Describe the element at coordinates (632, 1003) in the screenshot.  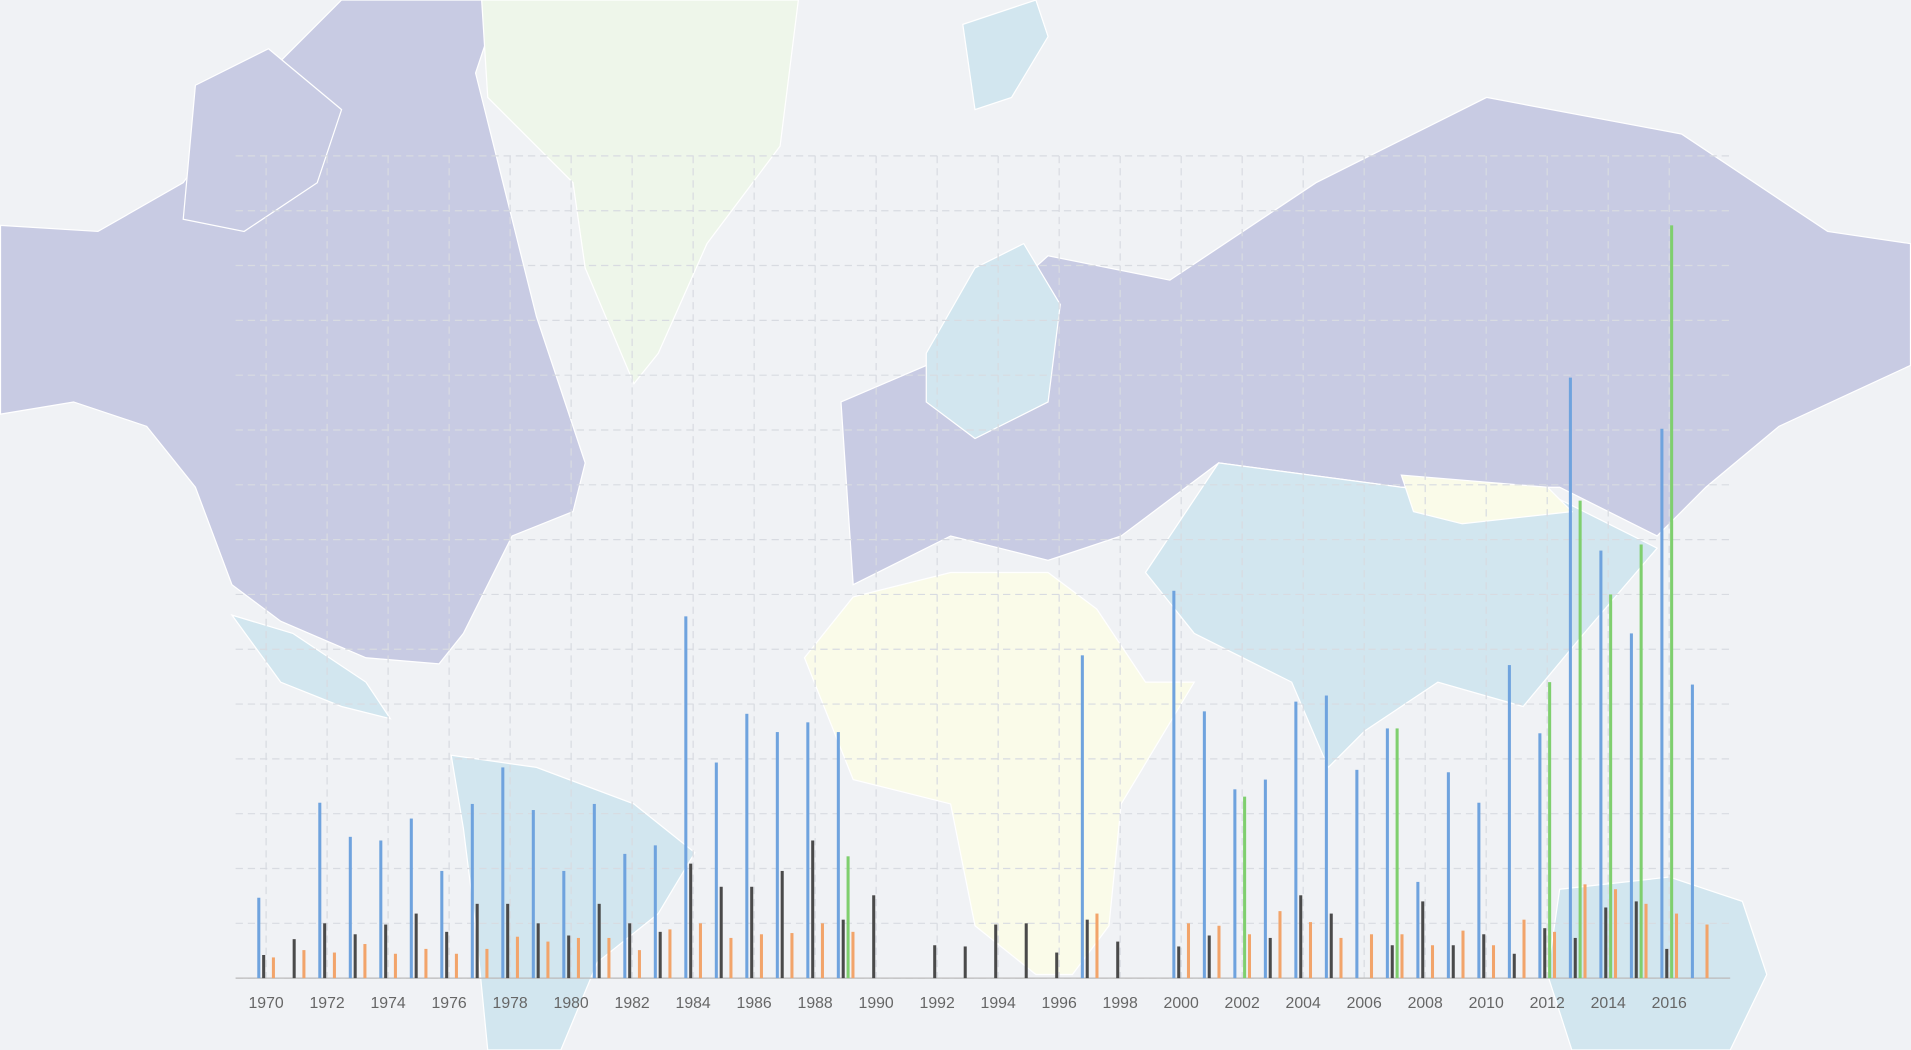
I see `x-tick-label: 1982` at that location.